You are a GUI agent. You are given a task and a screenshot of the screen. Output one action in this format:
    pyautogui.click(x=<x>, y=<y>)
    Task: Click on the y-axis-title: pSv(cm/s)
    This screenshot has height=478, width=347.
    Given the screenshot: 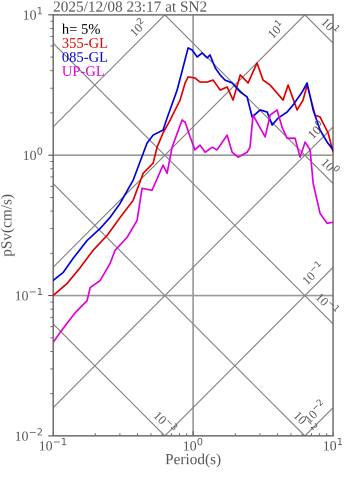 What is the action you would take?
    pyautogui.click(x=7, y=225)
    